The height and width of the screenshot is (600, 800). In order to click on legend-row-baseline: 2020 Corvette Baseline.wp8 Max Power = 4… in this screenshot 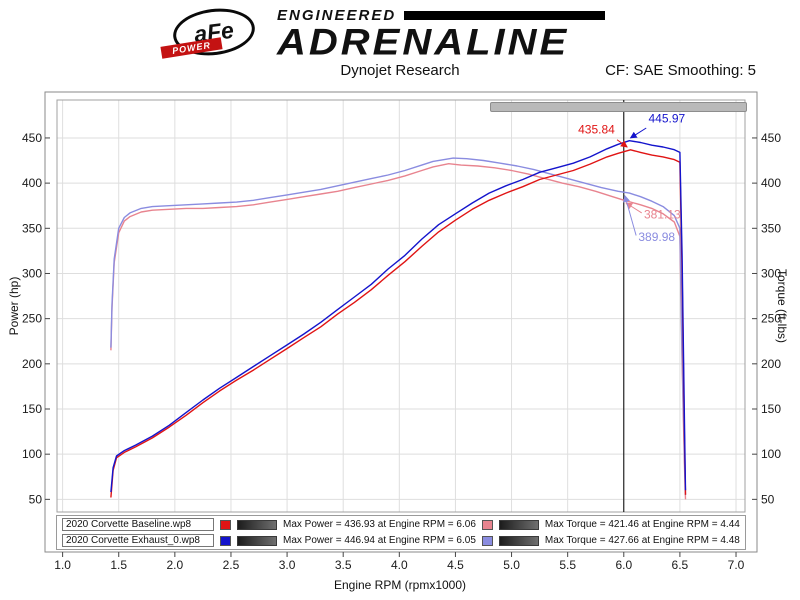, I will do `click(401, 524)`.